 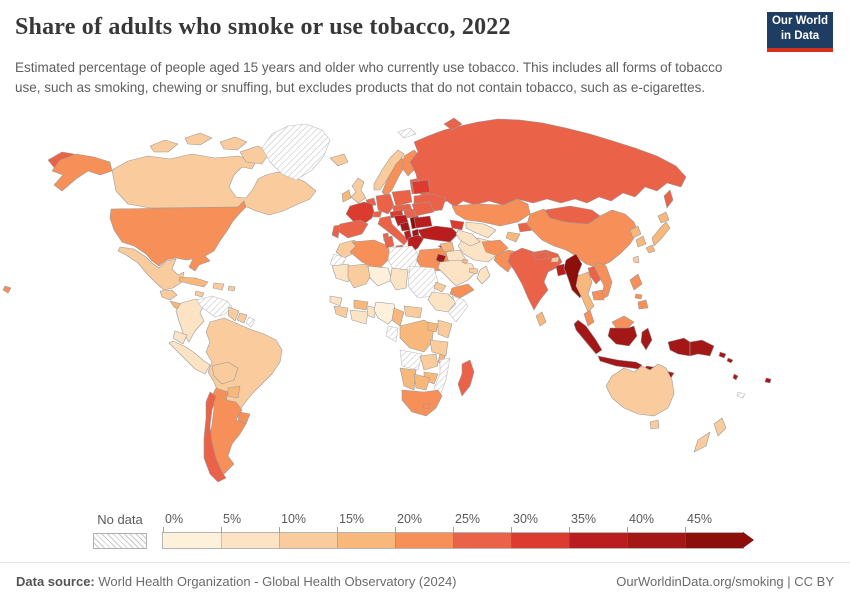 What do you see at coordinates (561, 270) in the screenshot?
I see `country-bangladesh` at bounding box center [561, 270].